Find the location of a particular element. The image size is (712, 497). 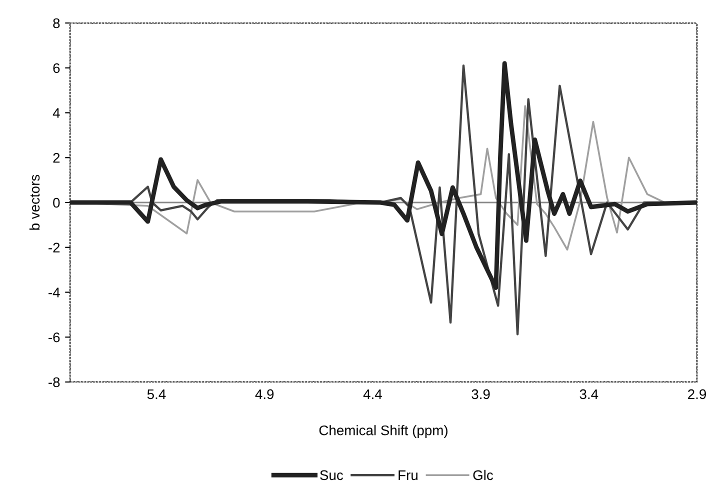

y-tick-label: -6 is located at coordinates (54, 337).